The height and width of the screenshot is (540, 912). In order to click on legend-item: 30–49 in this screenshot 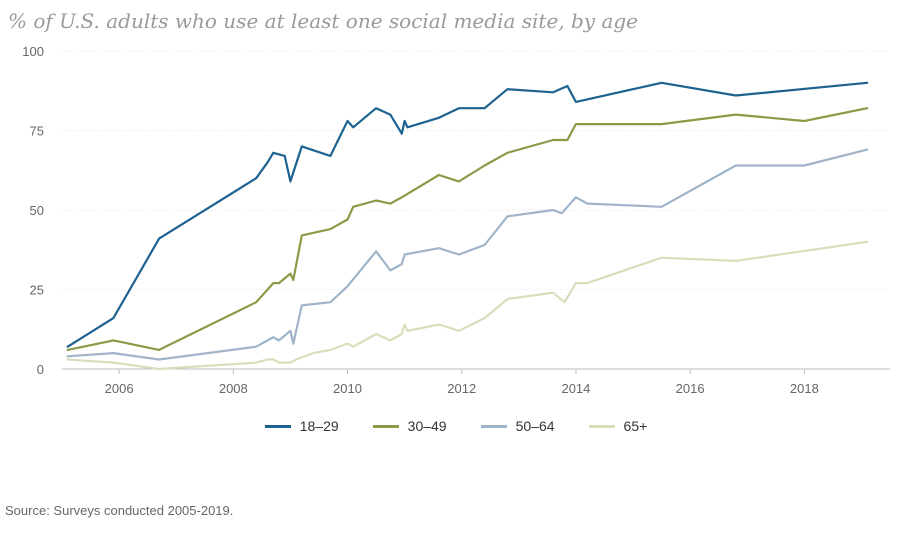, I will do `click(409, 426)`.